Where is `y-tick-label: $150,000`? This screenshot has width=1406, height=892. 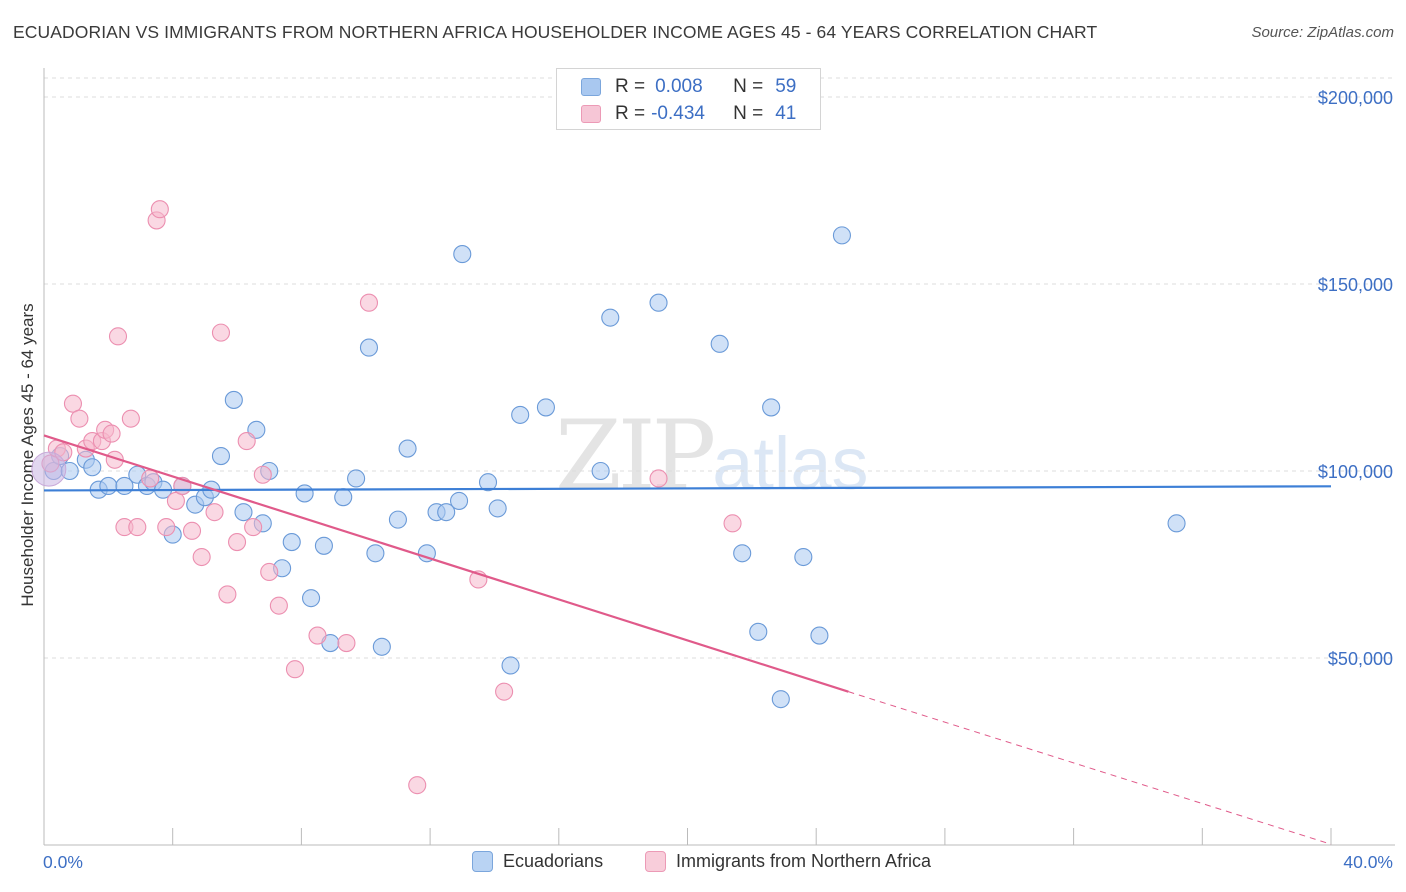
y-tick-label: $150,000 is located at coordinates (1355, 285).